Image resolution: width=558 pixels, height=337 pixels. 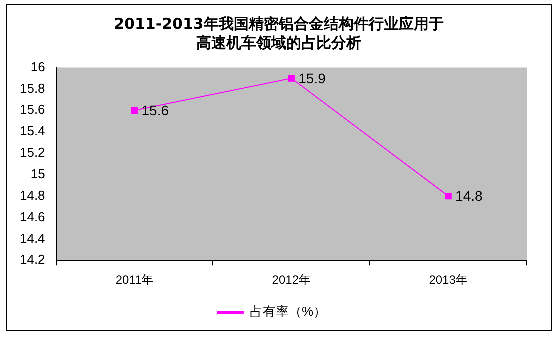 What do you see at coordinates (470, 196) in the screenshot?
I see `data-label: 14.8` at bounding box center [470, 196].